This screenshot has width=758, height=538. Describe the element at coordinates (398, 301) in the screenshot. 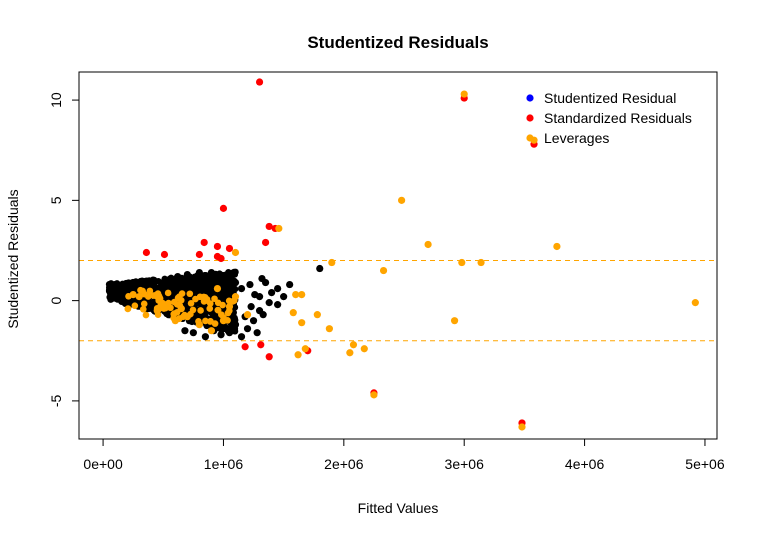

I see `reference-lines` at that location.